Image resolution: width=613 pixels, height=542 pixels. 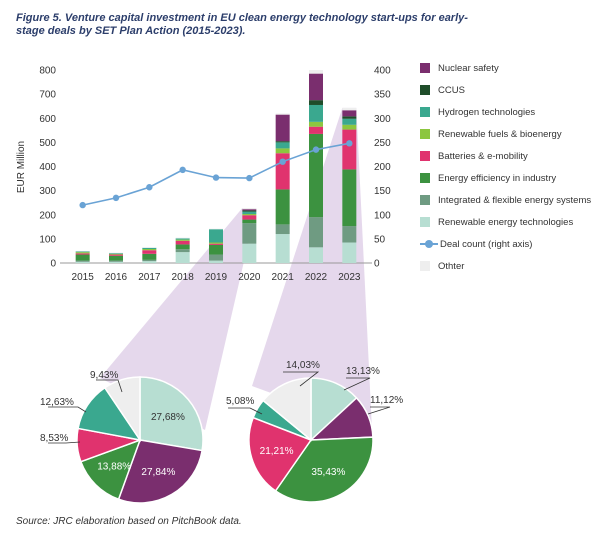 I want to click on legend-label: CCUS, so click(x=451, y=90).